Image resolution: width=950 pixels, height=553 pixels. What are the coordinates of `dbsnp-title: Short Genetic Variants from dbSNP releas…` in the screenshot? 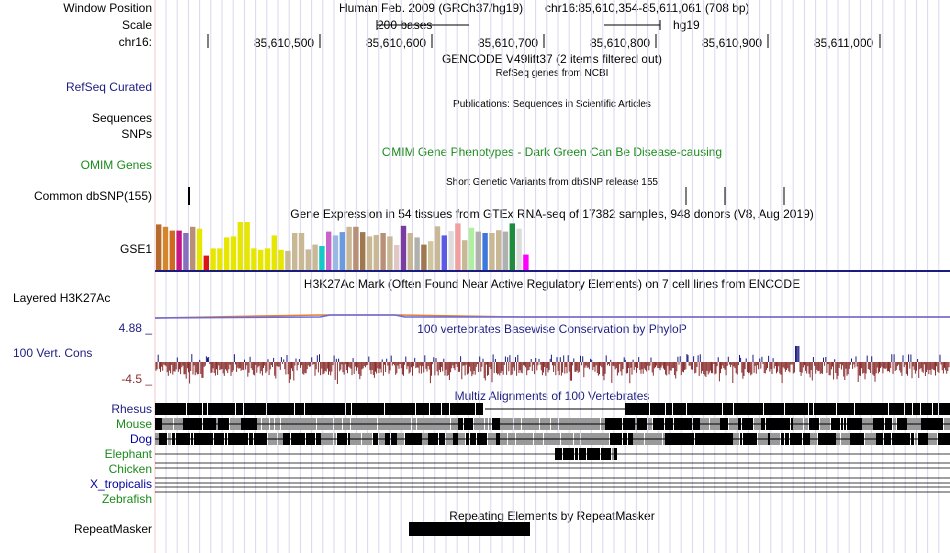 It's located at (552, 182).